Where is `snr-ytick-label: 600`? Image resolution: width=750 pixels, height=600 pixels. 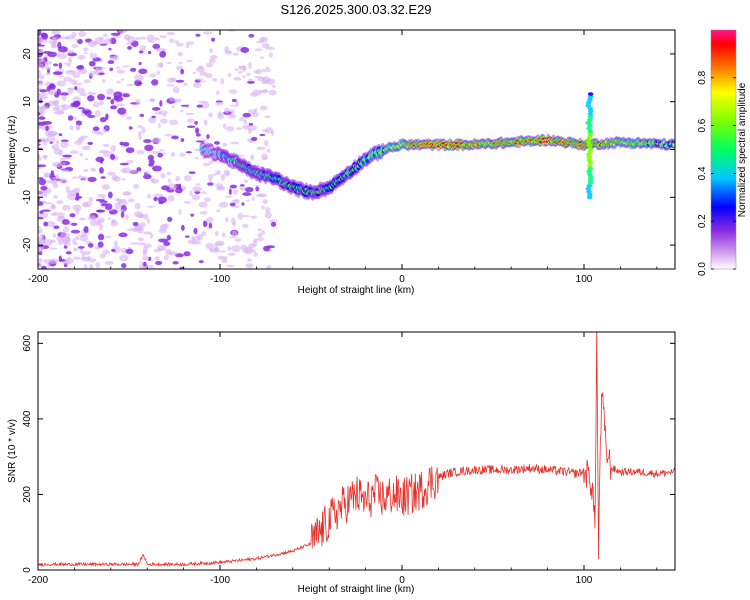 snr-ytick-label: 600 is located at coordinates (27, 343).